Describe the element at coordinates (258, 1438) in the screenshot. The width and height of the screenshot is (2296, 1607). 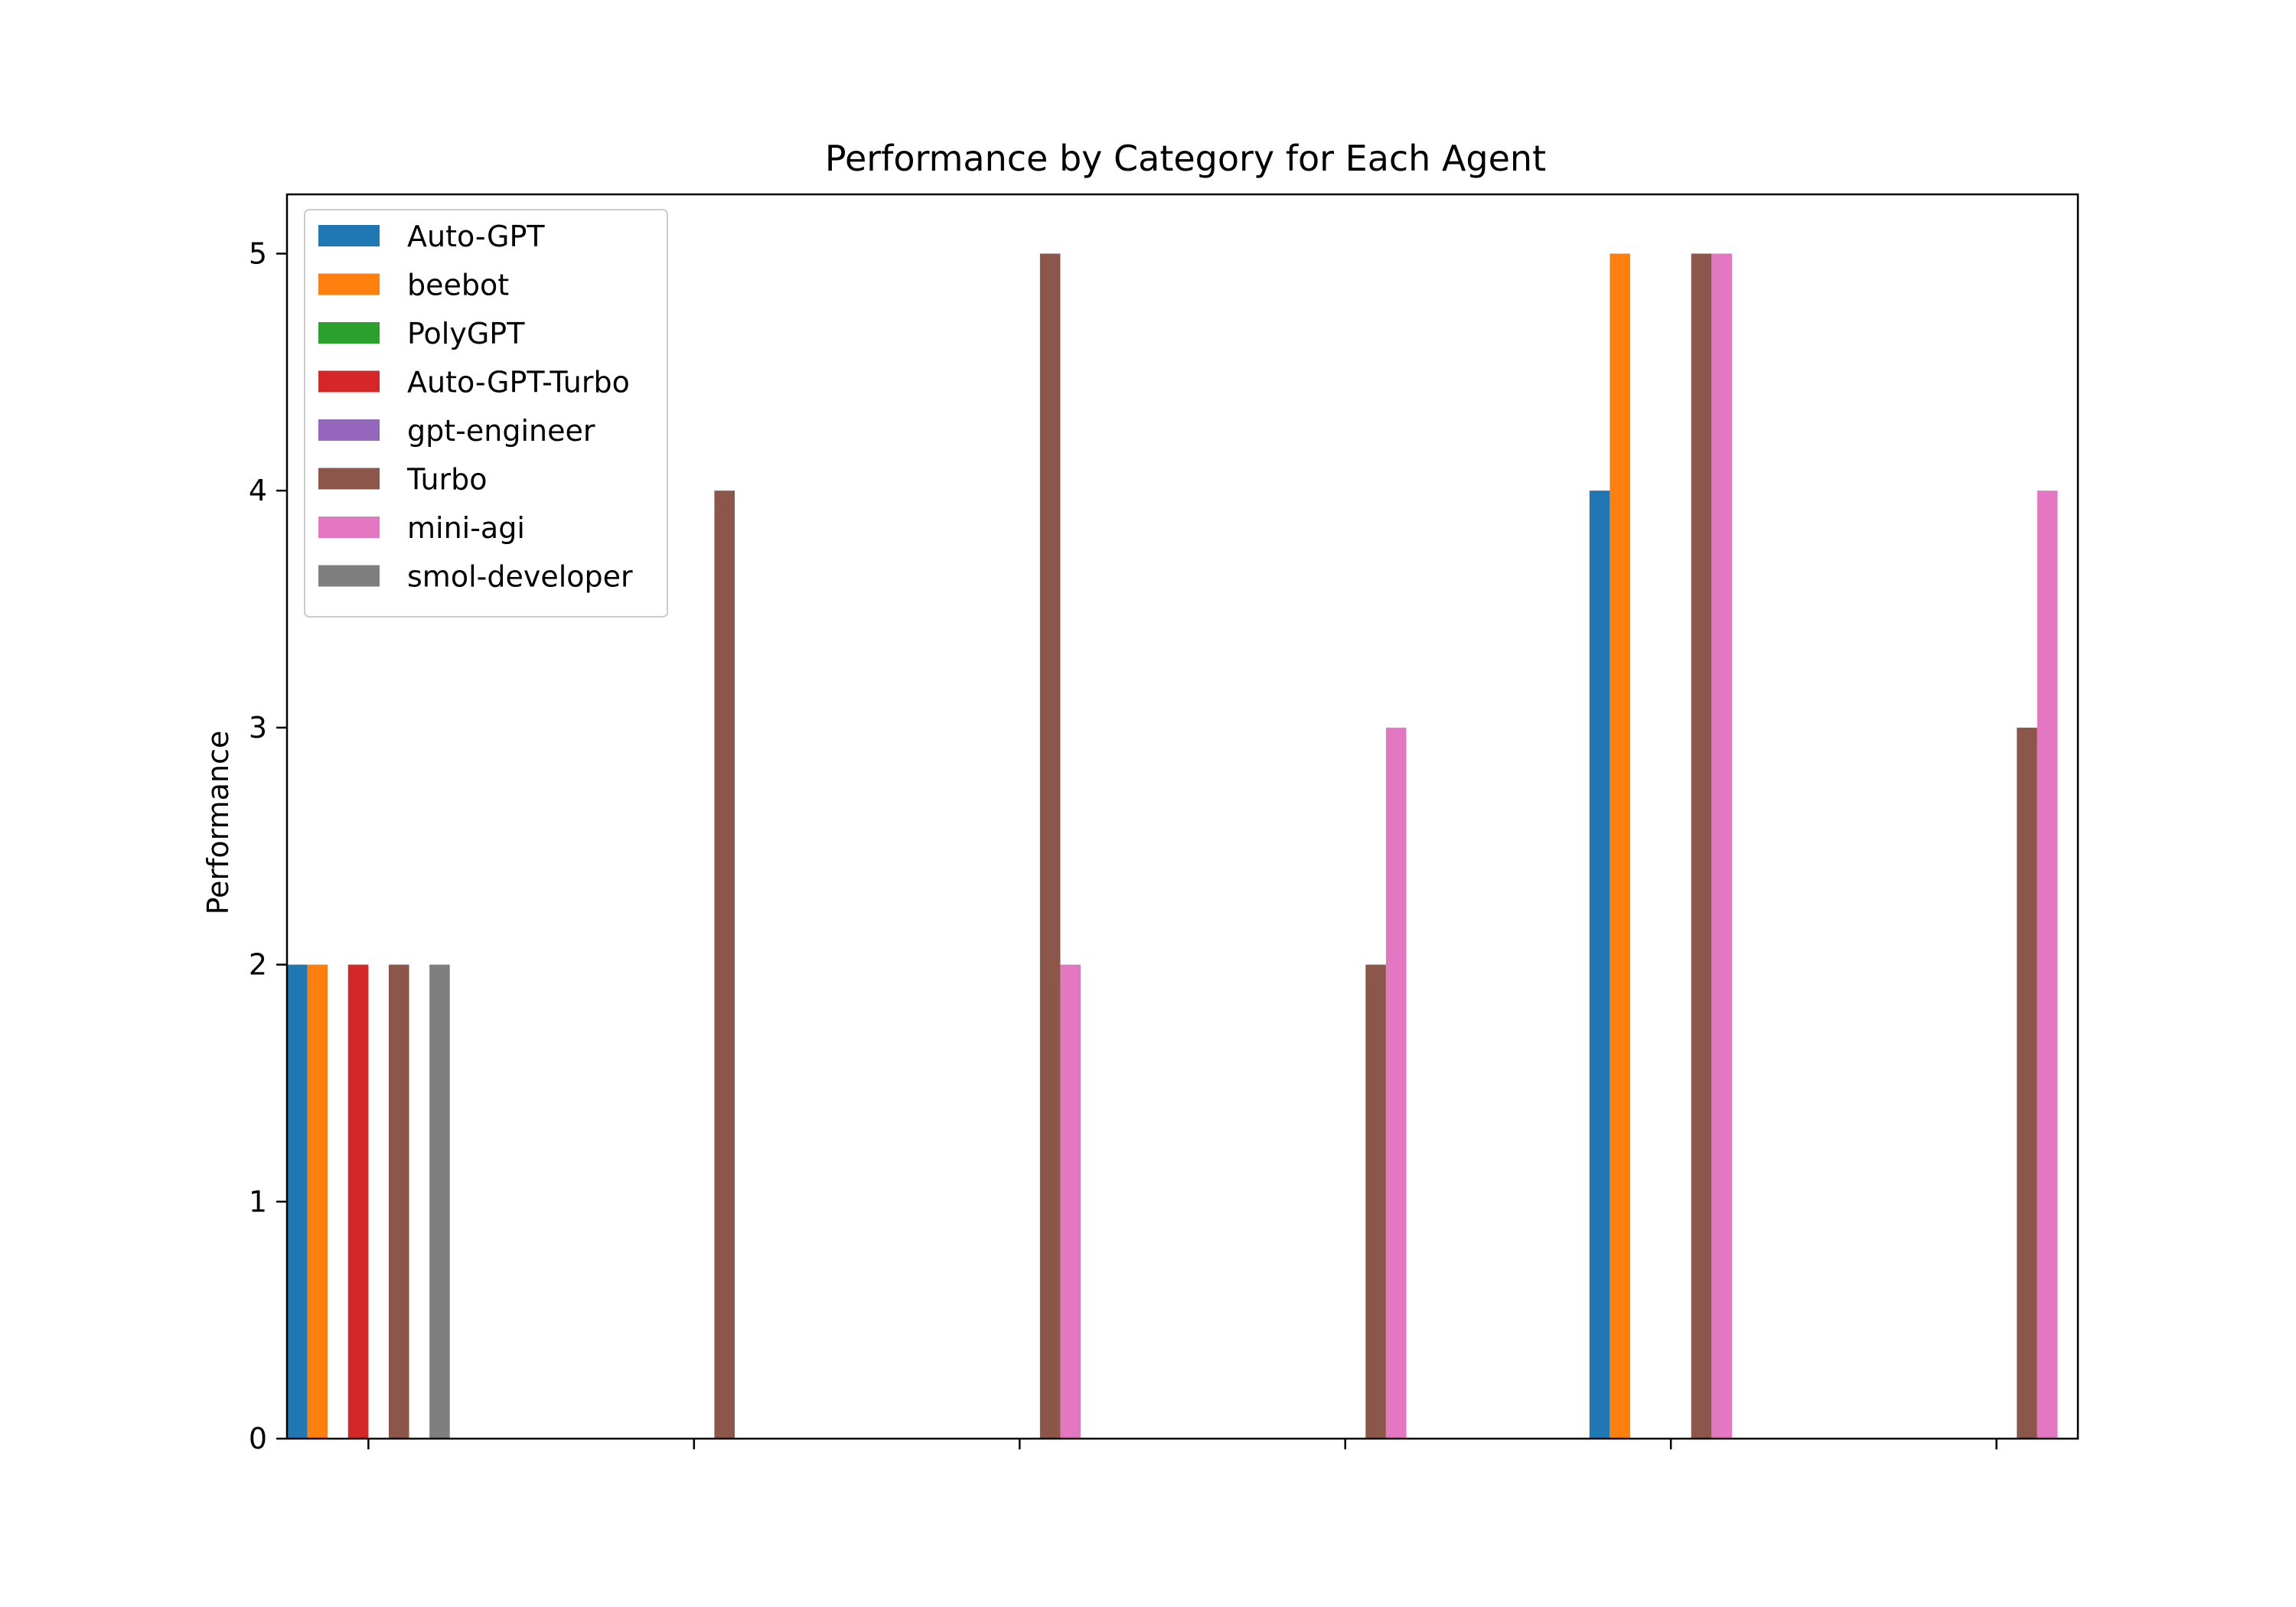
I see `y-tick-label: 0` at that location.